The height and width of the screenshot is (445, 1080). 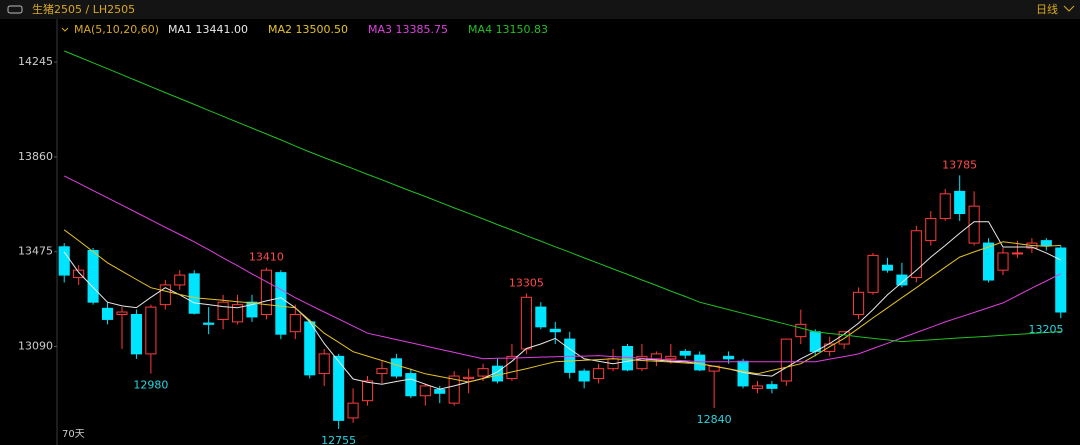 I want to click on range-label: 70天, so click(x=73, y=434).